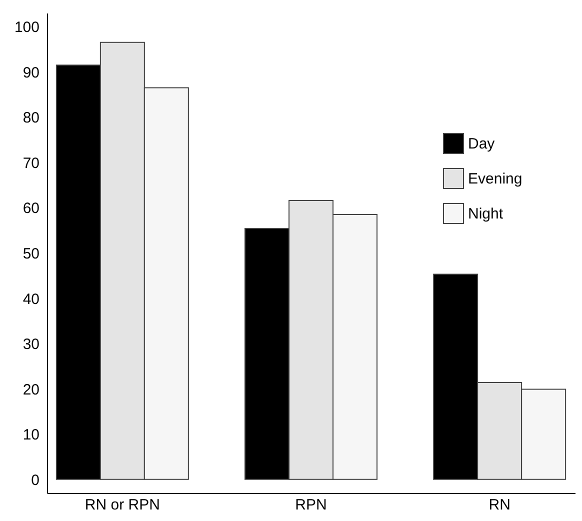  Describe the element at coordinates (31, 163) in the screenshot. I see `y-tick-label: 70` at that location.